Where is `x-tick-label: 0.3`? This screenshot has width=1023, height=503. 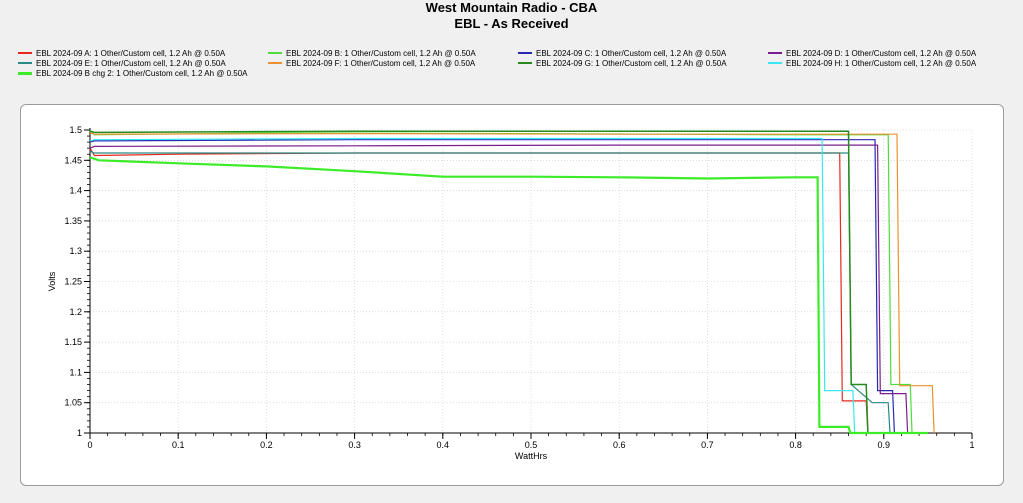 x-tick-label: 0.3 is located at coordinates (354, 445).